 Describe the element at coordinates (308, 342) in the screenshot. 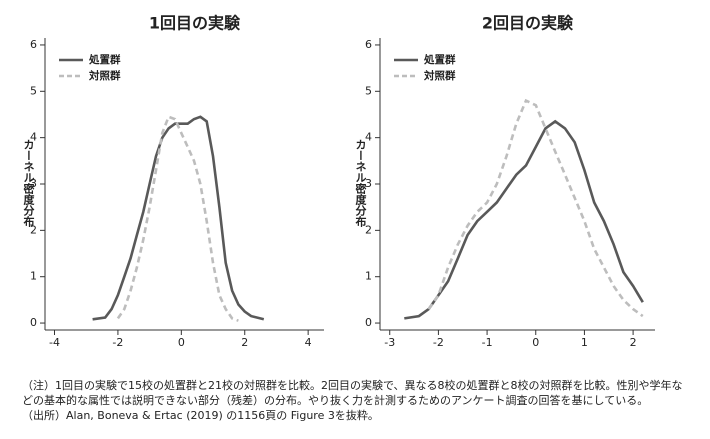

I see `x-tick-label: 4` at that location.